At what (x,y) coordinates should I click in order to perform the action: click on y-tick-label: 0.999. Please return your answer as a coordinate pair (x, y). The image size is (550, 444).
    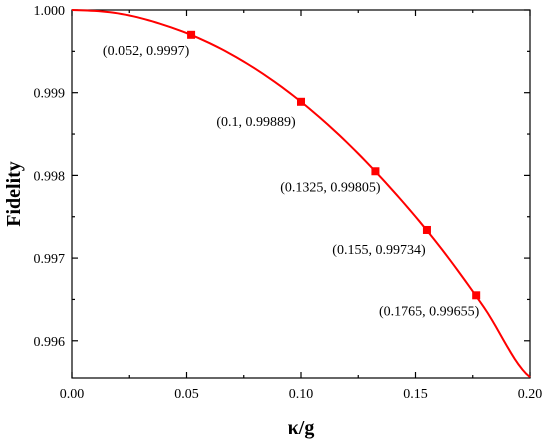
    Looking at the image, I should click on (50, 94).